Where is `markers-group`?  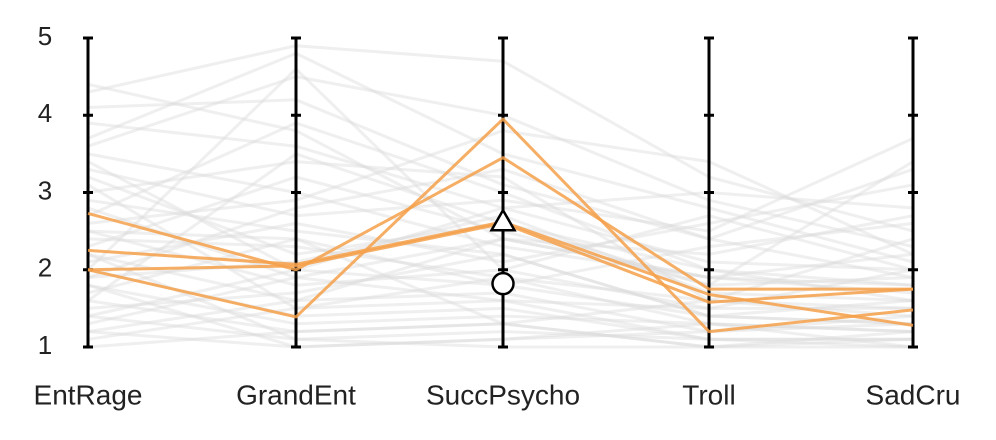 markers-group is located at coordinates (503, 251).